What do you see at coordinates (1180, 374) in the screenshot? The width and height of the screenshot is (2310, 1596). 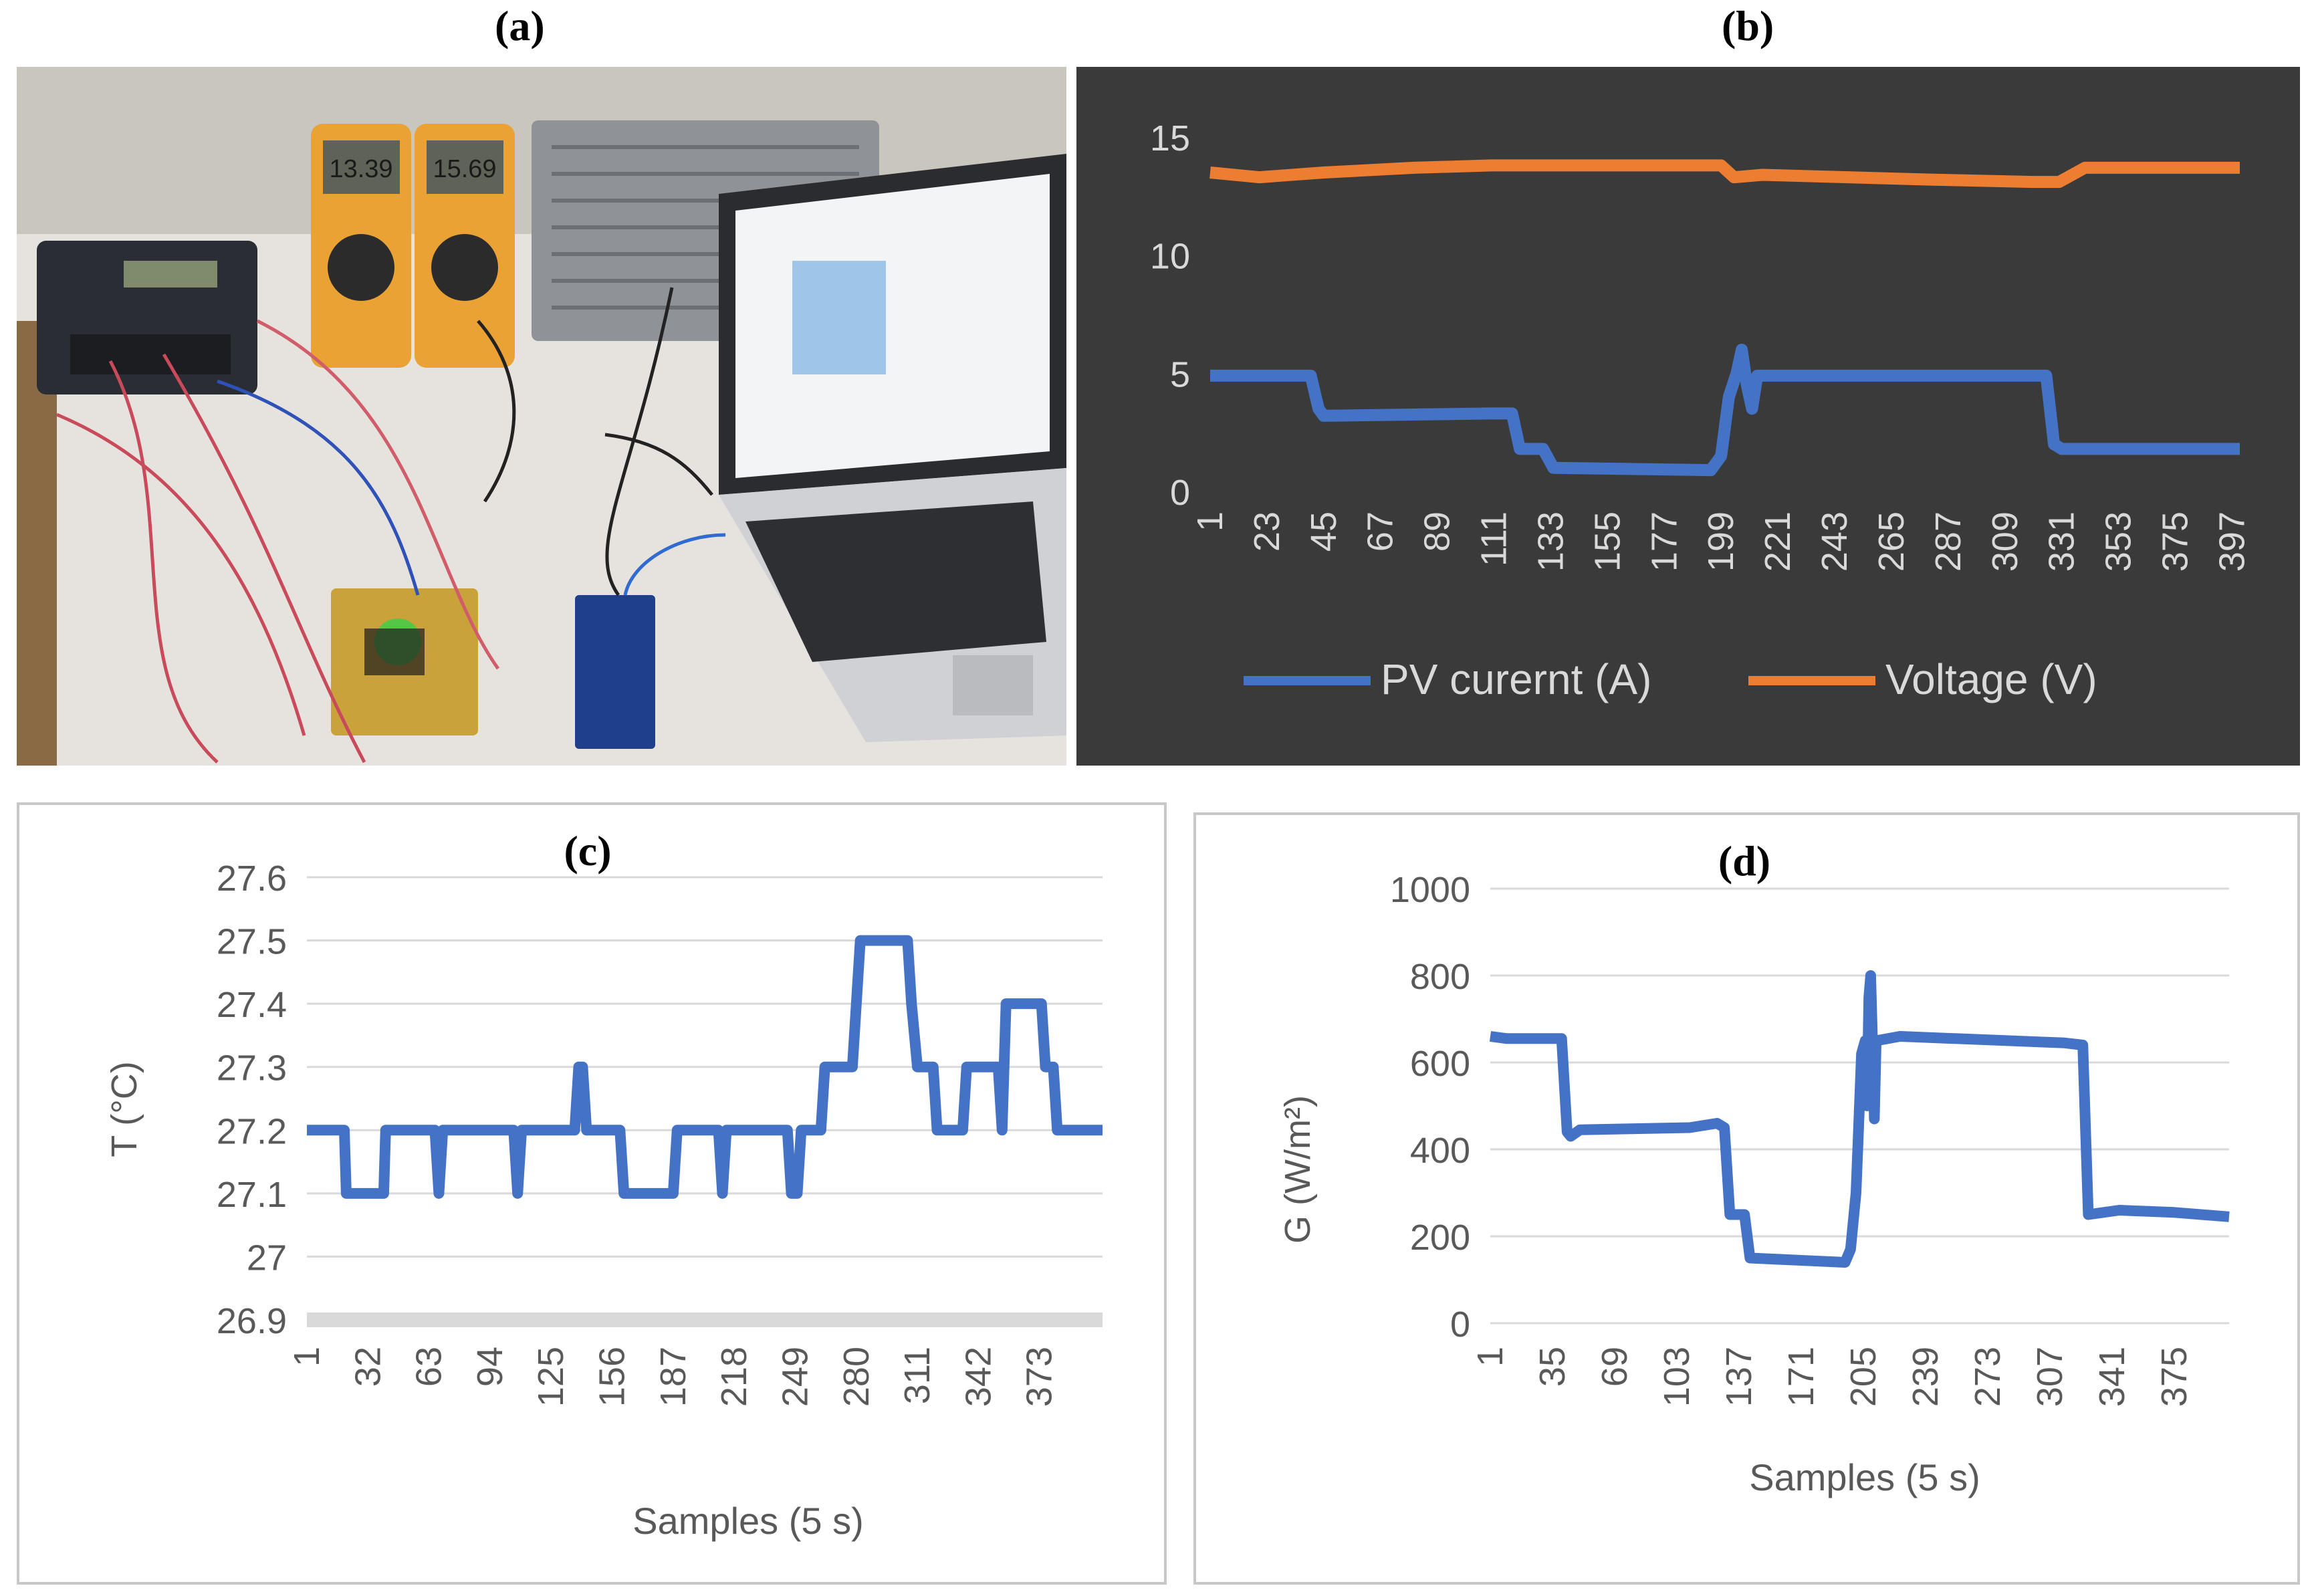 I see `y-tick-label: 5` at bounding box center [1180, 374].